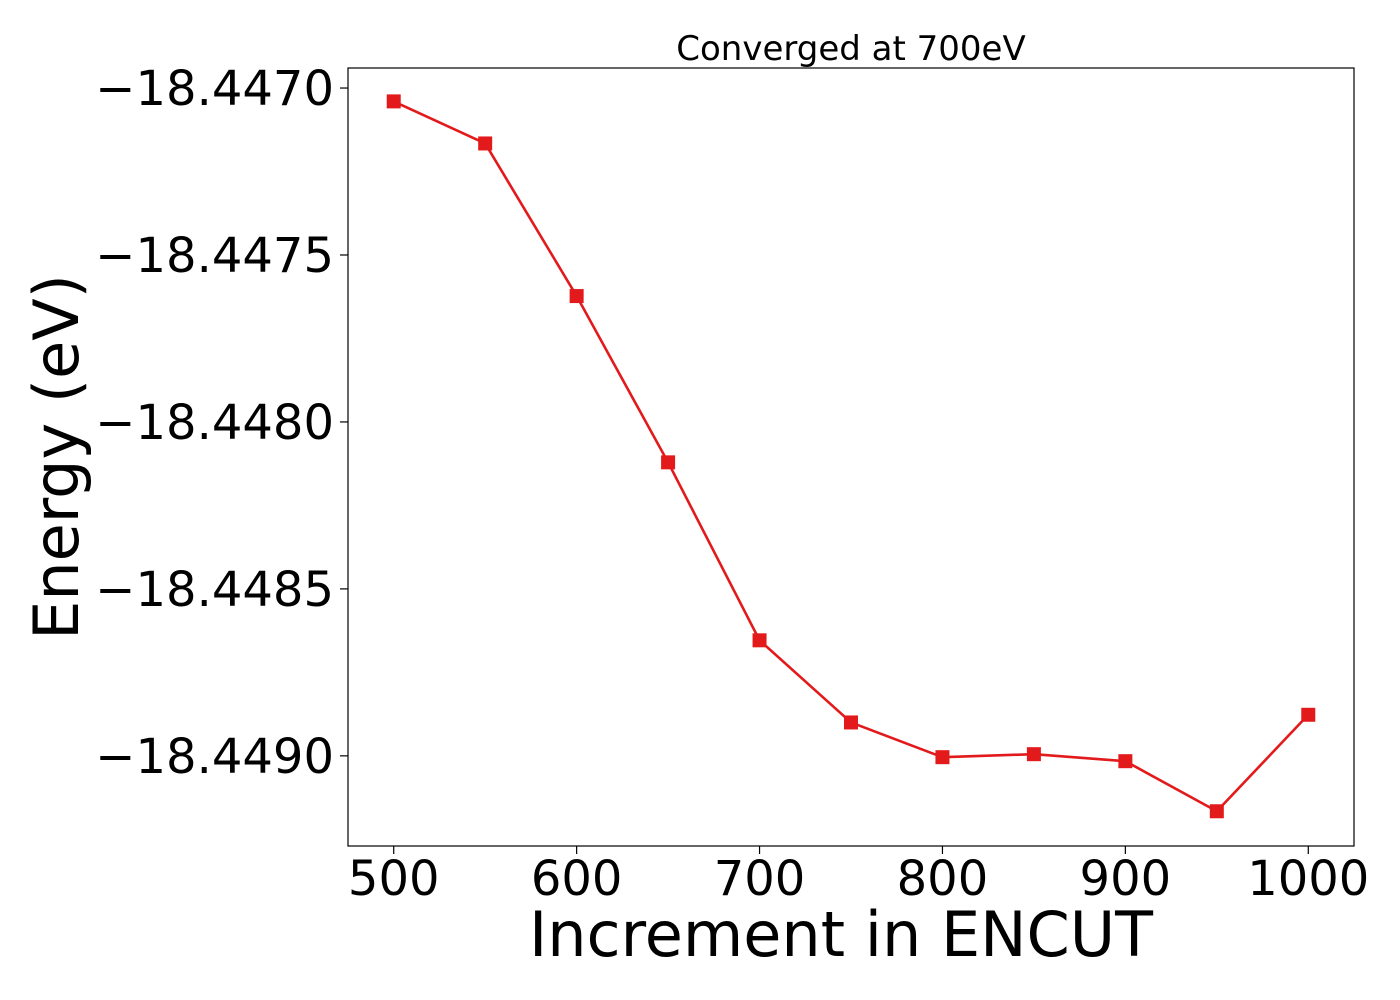  I want to click on x-tick-label: 500, so click(394, 879).